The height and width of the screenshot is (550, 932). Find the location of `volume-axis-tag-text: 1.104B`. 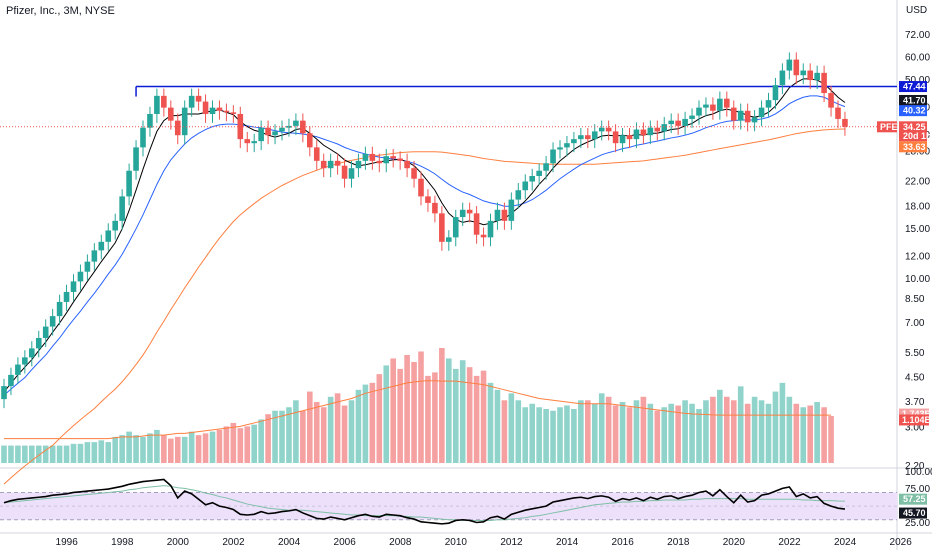

volume-axis-tag-text: 1.104B is located at coordinates (917, 420).